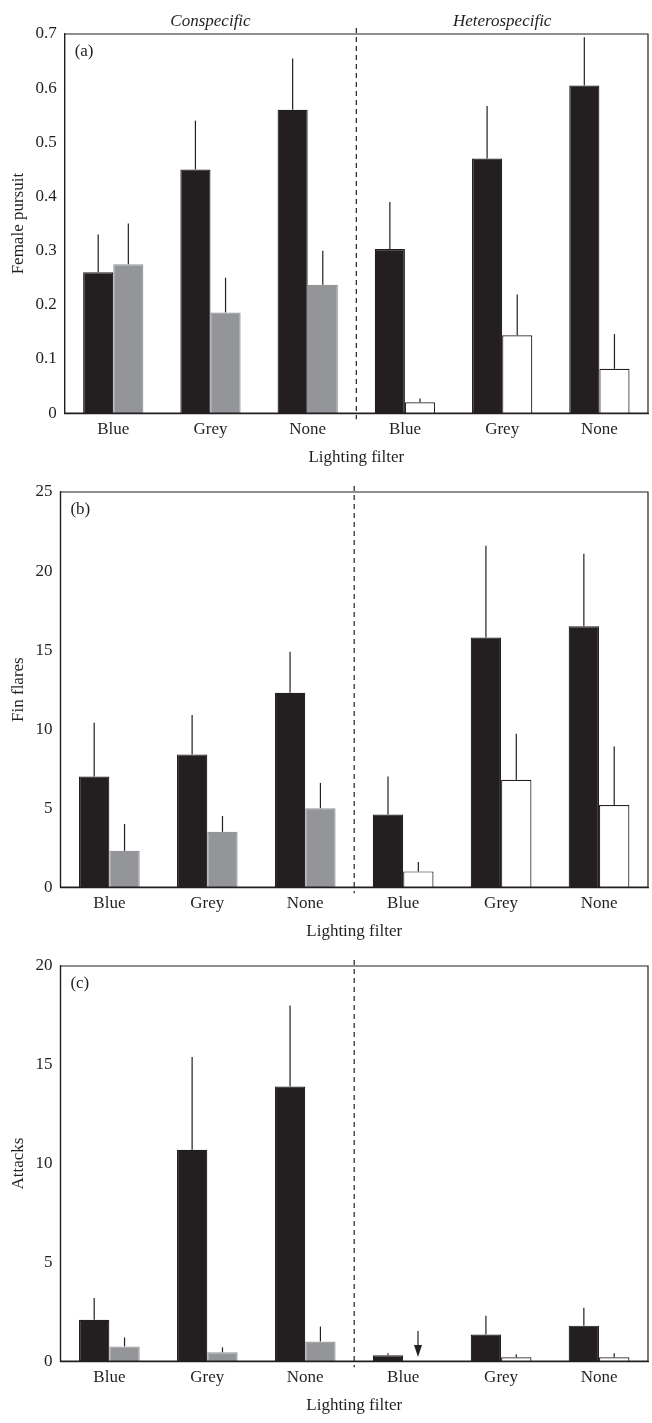  I want to click on y-tick-label: 0.1, so click(46, 358).